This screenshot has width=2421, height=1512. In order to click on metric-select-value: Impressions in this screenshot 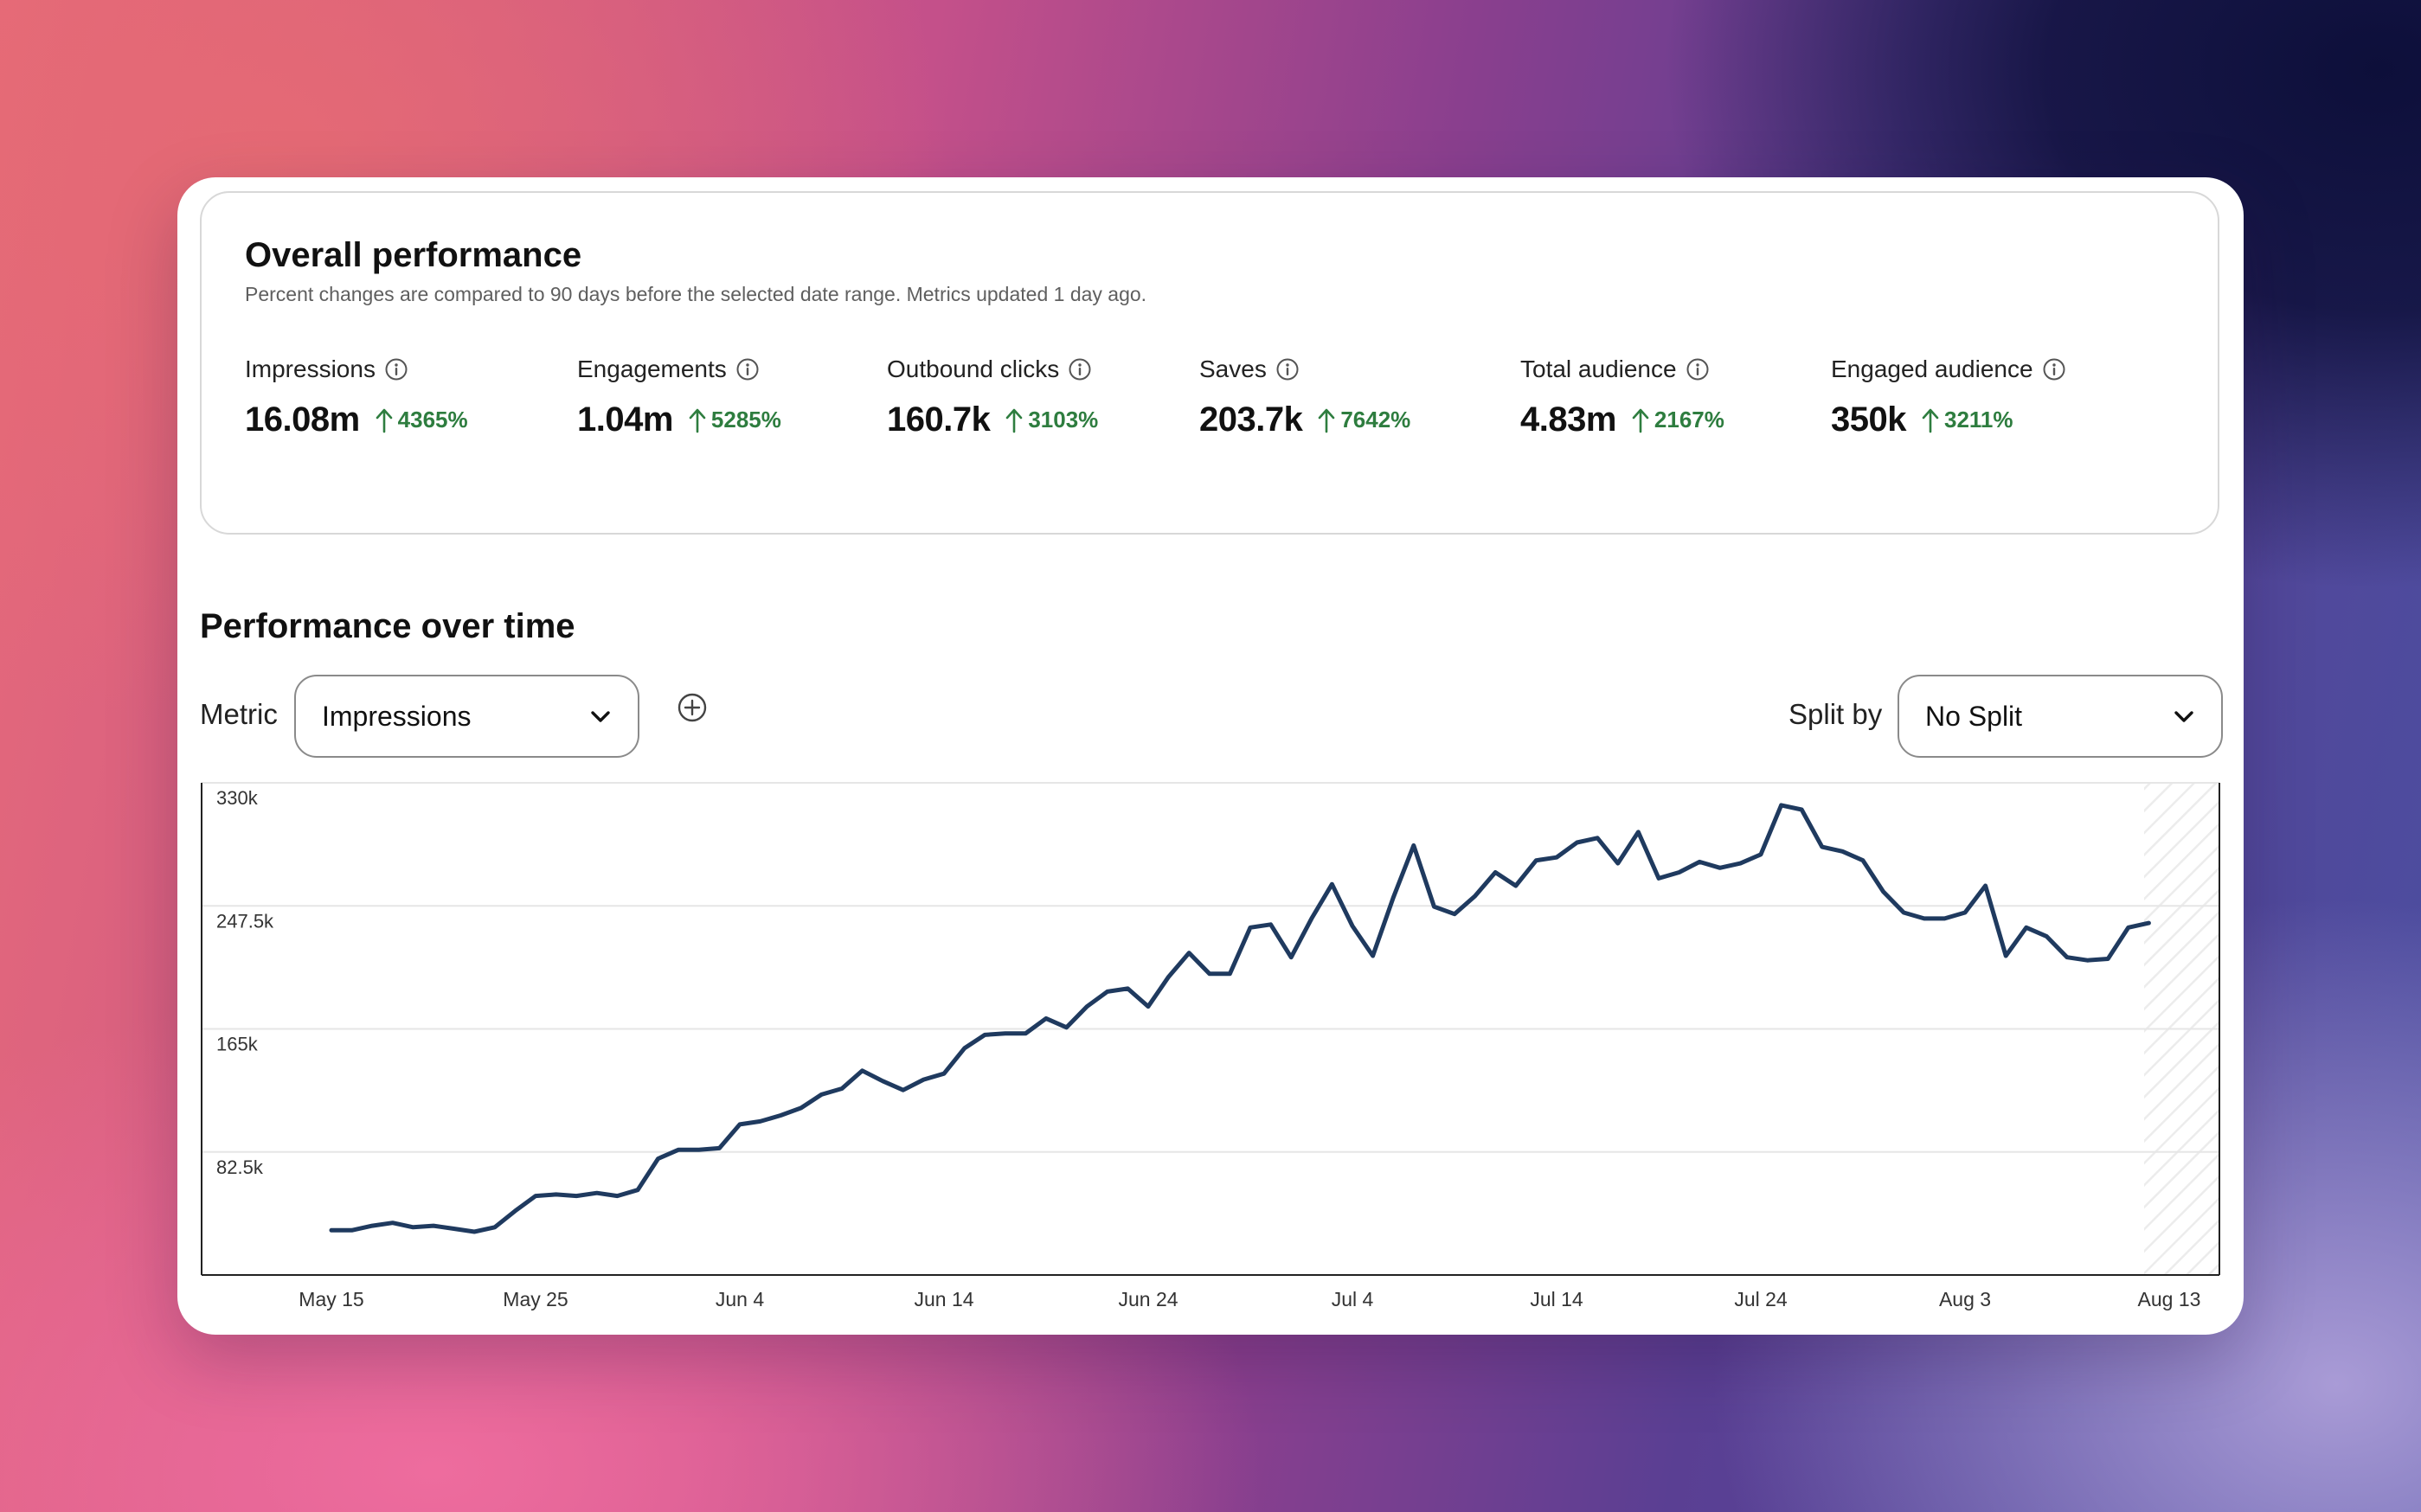, I will do `click(397, 716)`.